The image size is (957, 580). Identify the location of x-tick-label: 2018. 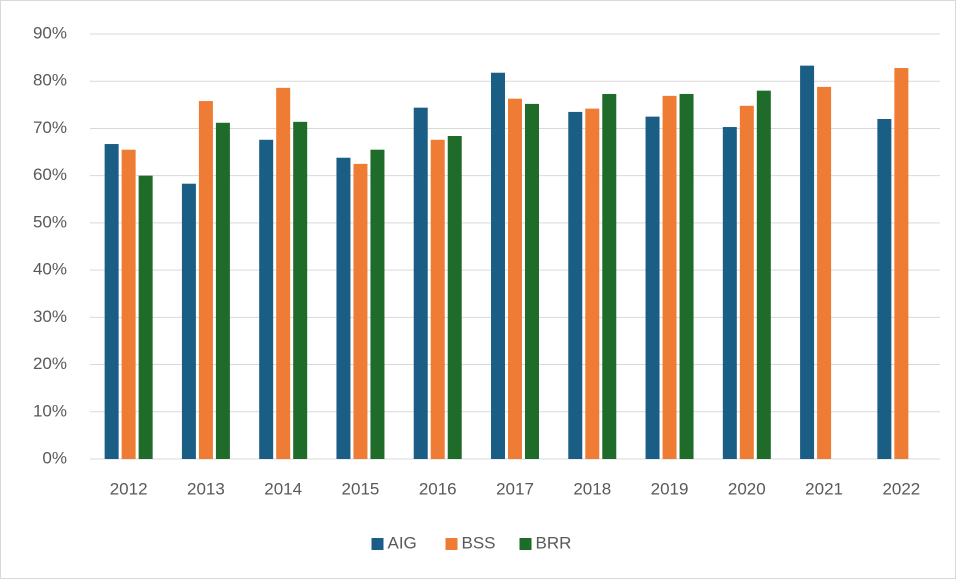
(592, 488).